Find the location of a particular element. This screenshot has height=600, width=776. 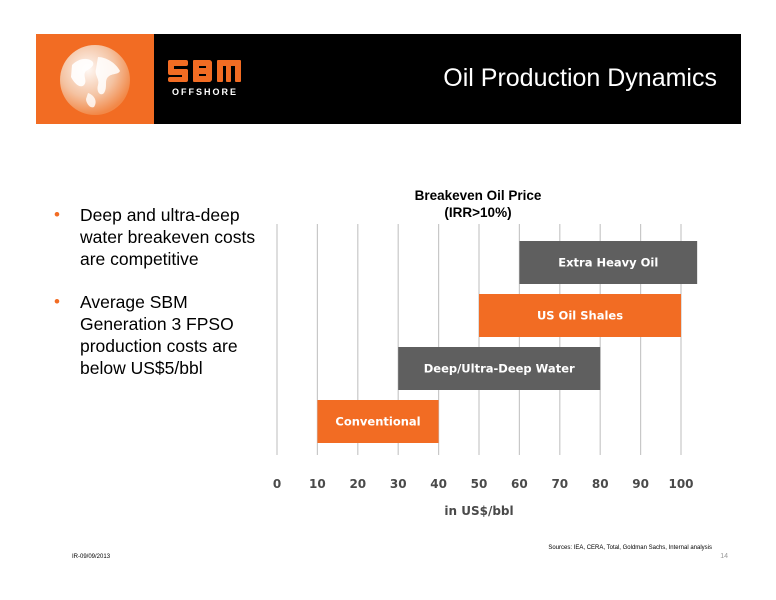

chart-title: Breakeven Oil Price (IRR>10%) is located at coordinates (478, 204).